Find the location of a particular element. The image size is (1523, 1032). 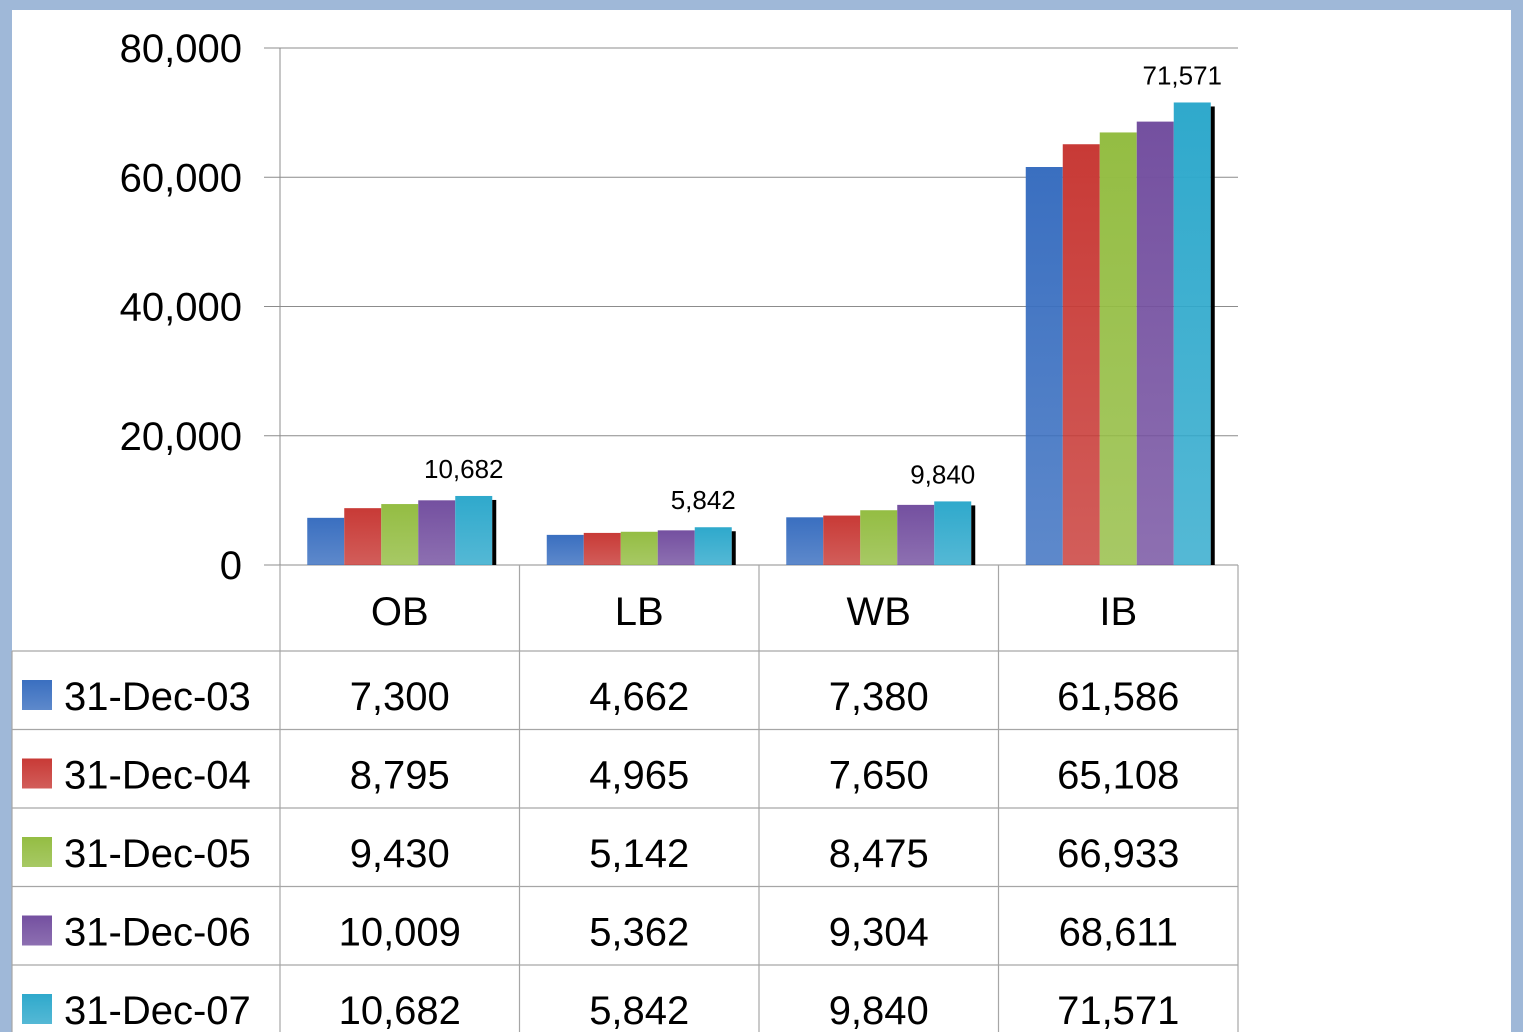

table-cell: 4,662 is located at coordinates (639, 697).